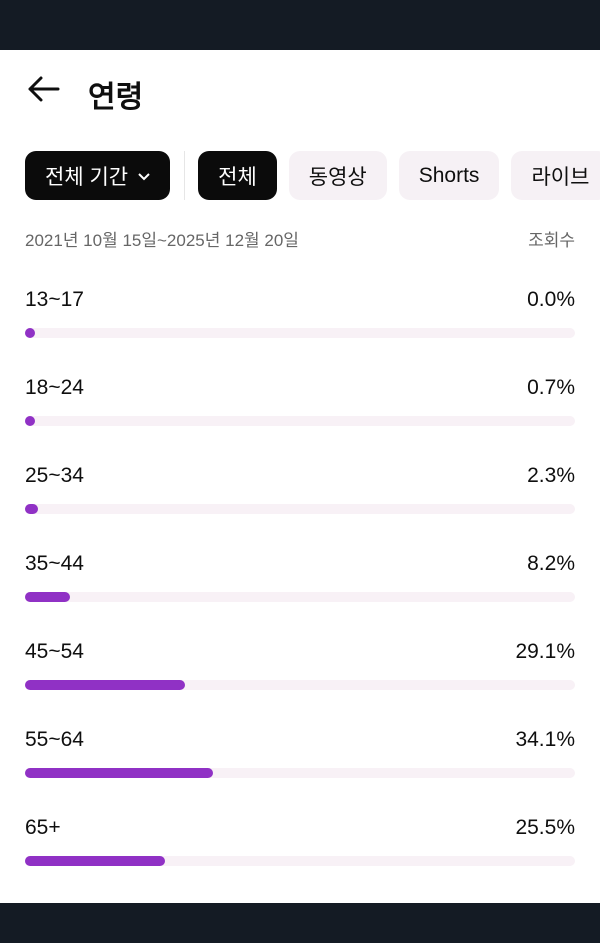  Describe the element at coordinates (551, 387) in the screenshot. I see `age-percent: 0.7%` at that location.